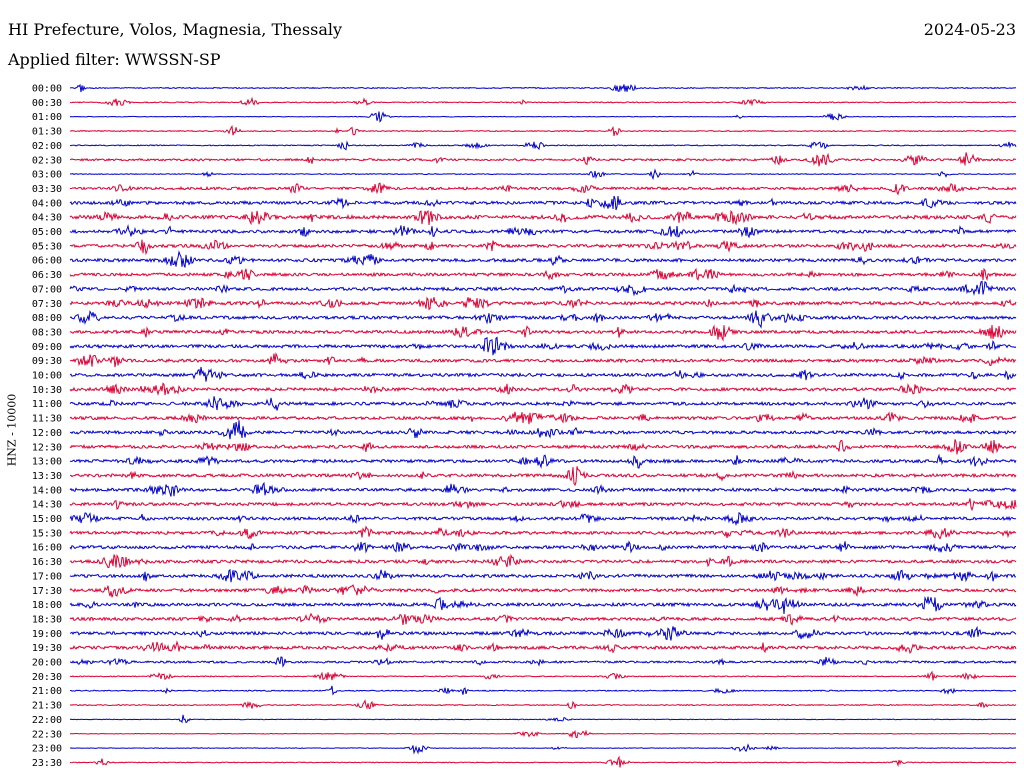  I want to click on row-time-label: 07:00, so click(47, 289).